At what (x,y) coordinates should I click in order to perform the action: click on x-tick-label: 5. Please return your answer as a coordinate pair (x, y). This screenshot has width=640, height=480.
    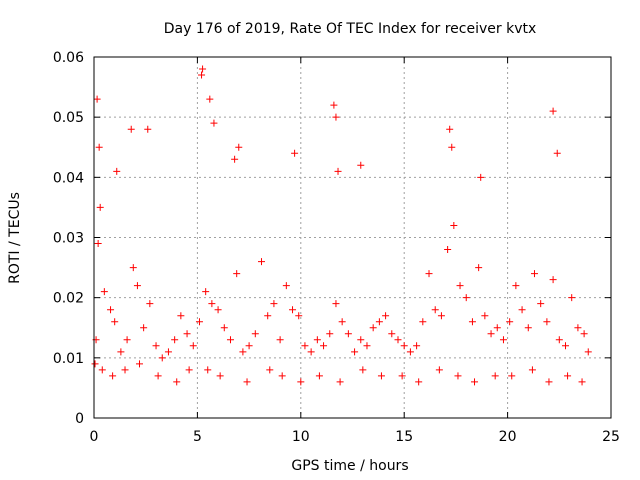
    Looking at the image, I should click on (197, 437).